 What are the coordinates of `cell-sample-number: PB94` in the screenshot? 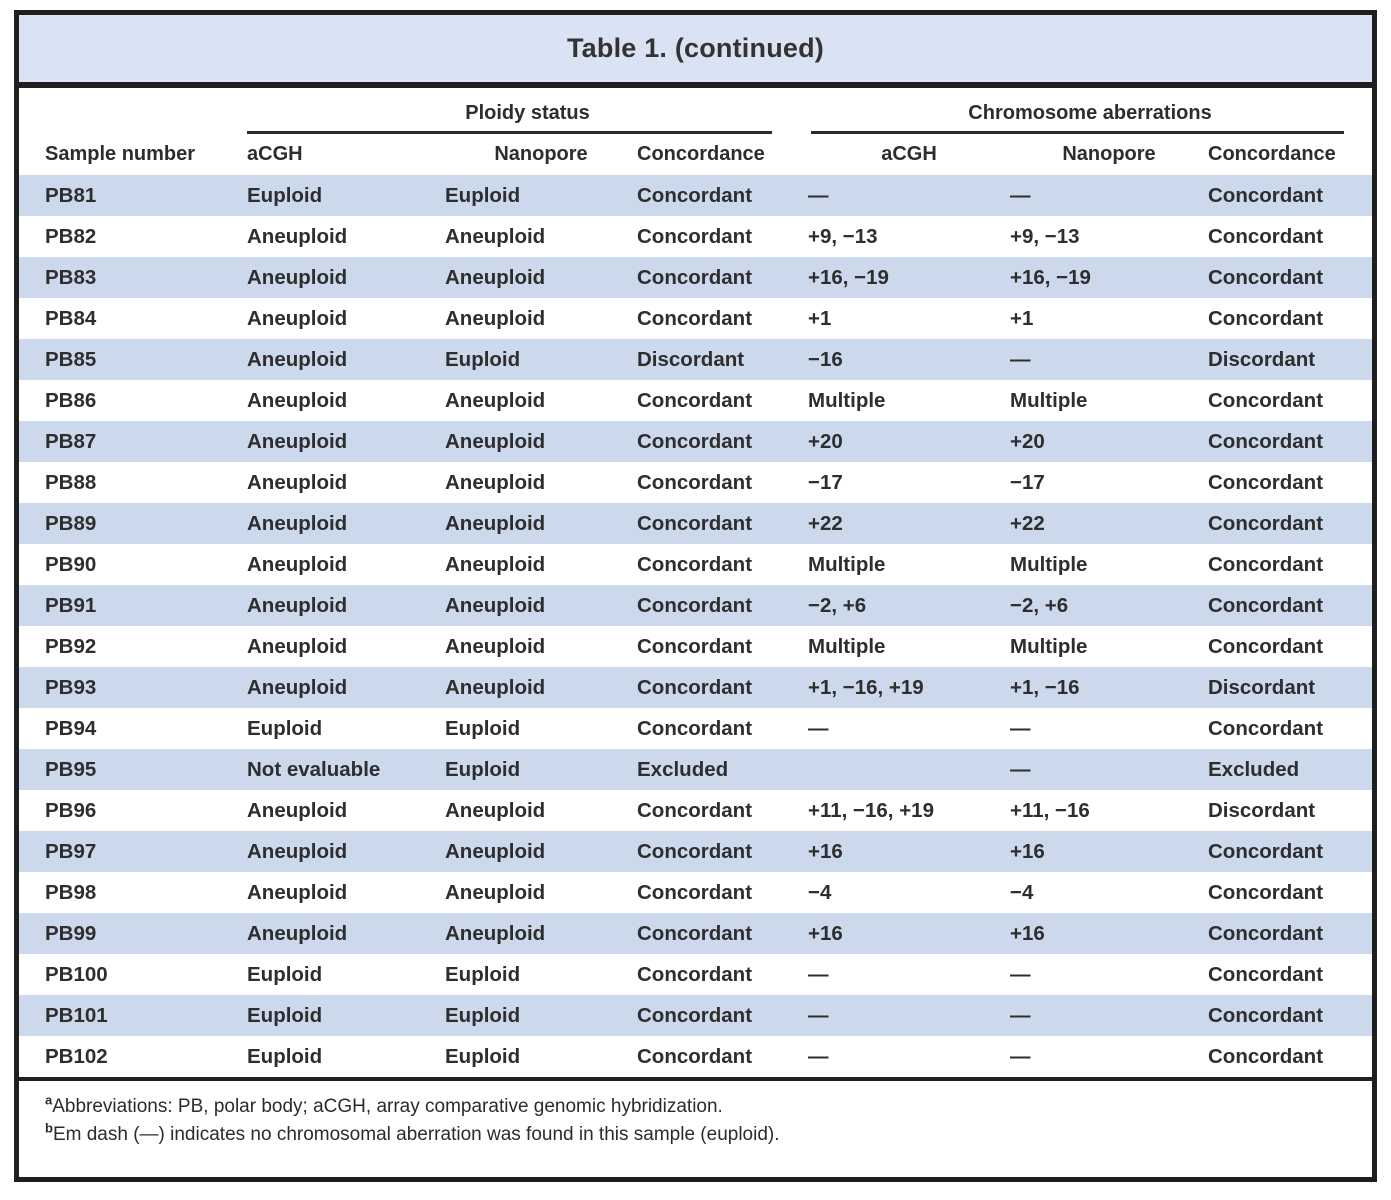 It's located at (71, 728).